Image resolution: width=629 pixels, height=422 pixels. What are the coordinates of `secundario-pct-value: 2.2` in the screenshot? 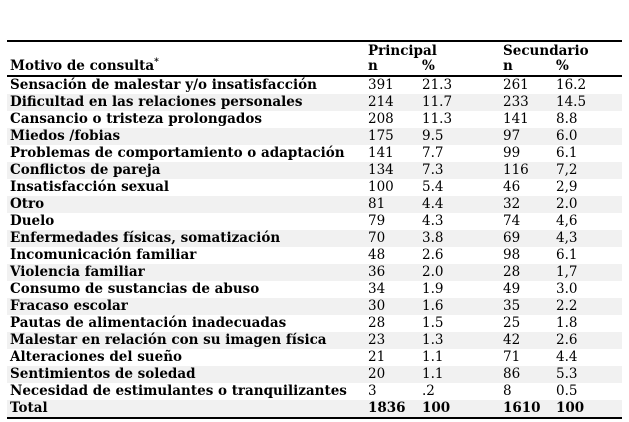 It's located at (567, 306).